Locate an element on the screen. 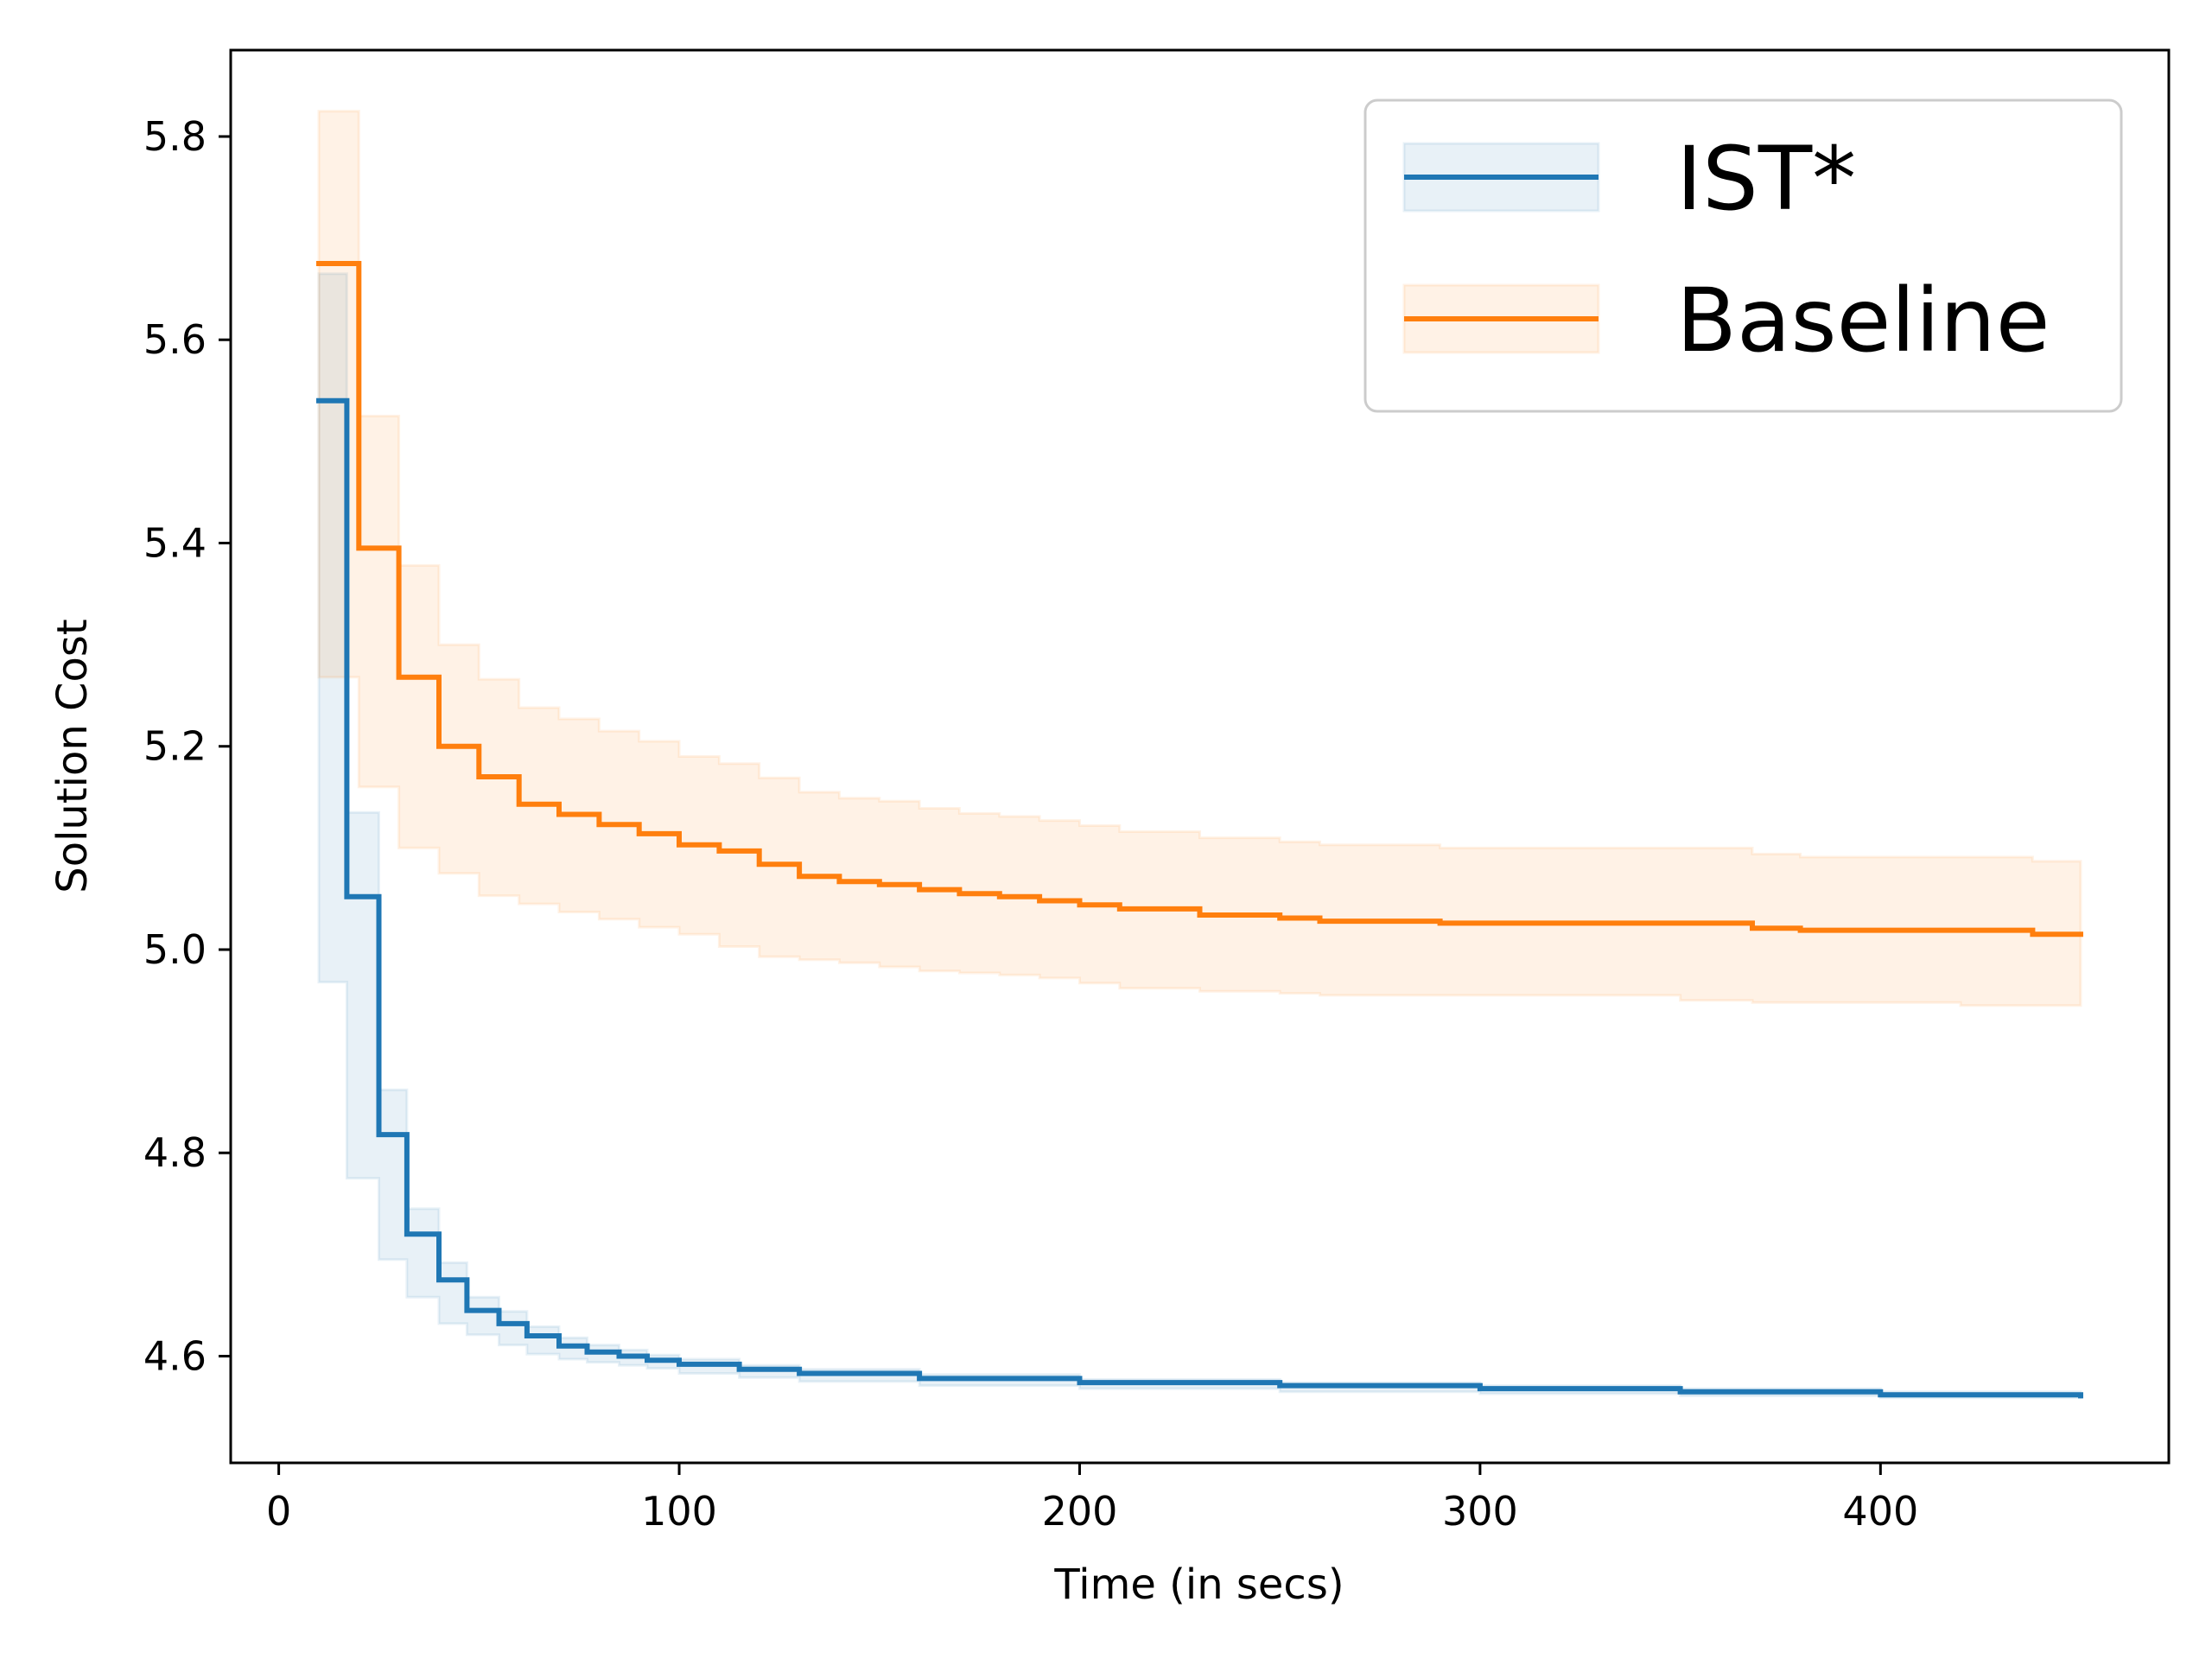  x-tick-label: 100 is located at coordinates (679, 1511).